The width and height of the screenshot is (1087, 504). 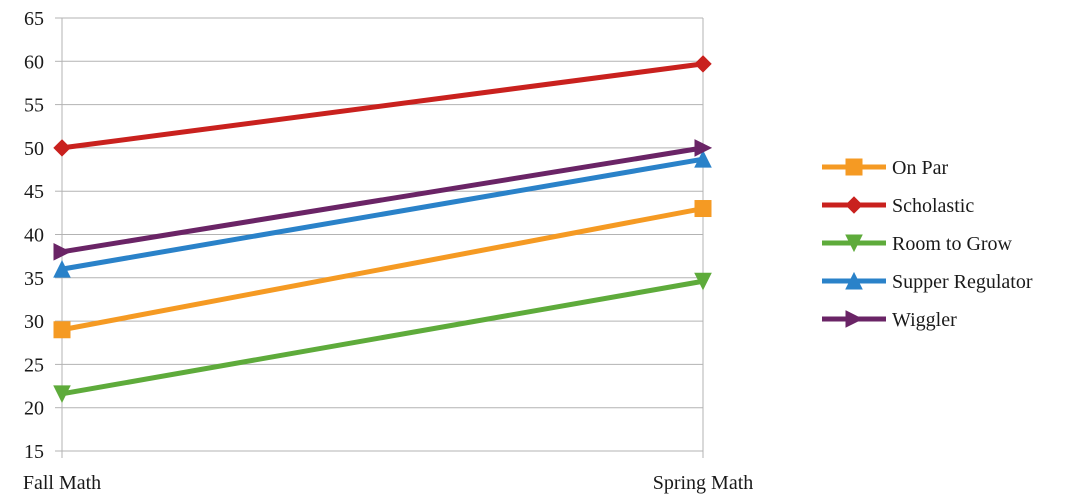 I want to click on legend-item: Wiggler, so click(x=889, y=320).